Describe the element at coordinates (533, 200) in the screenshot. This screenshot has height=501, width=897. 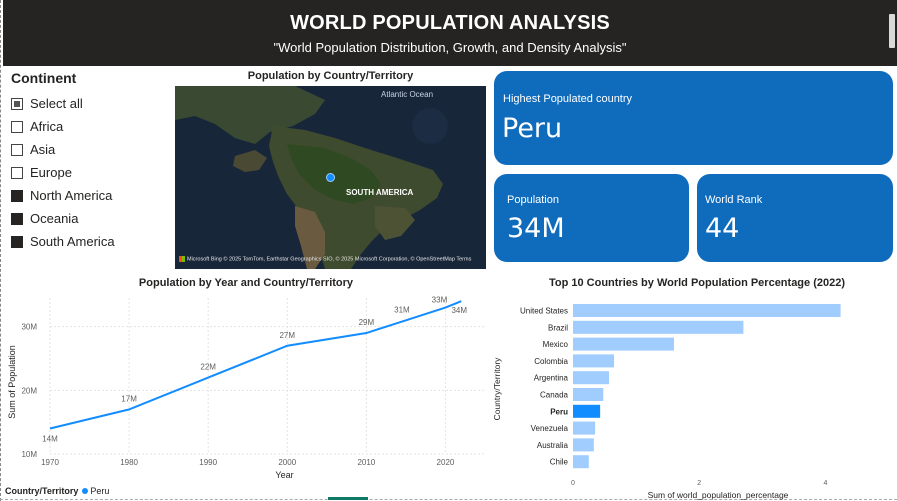
I see `card-population-label: Population` at that location.